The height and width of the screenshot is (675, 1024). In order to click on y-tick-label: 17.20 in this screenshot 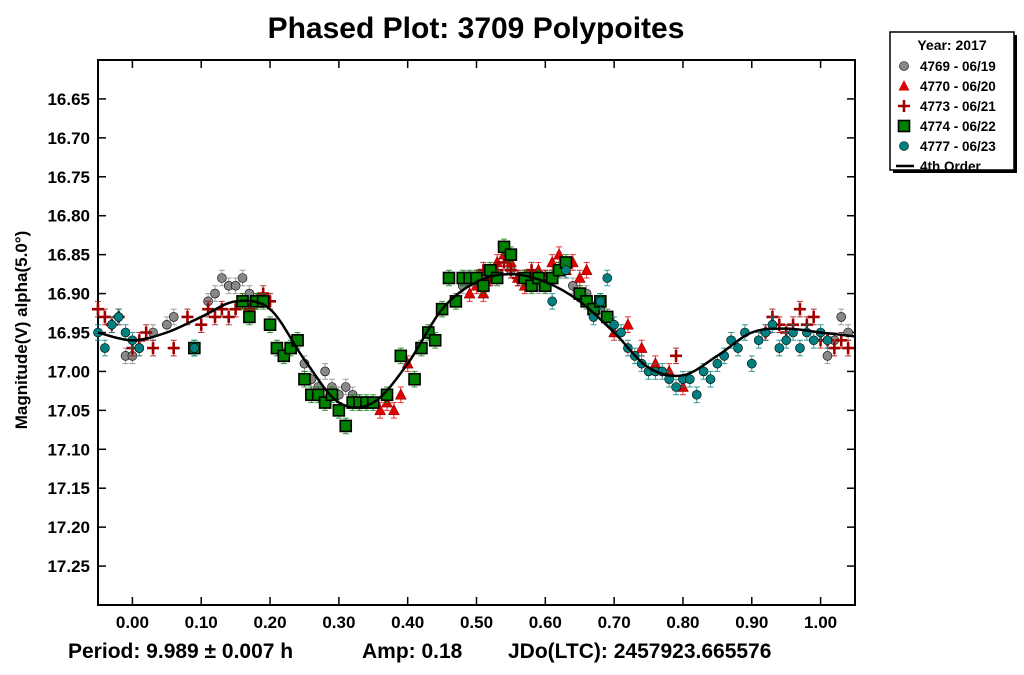, I will do `click(68, 527)`.